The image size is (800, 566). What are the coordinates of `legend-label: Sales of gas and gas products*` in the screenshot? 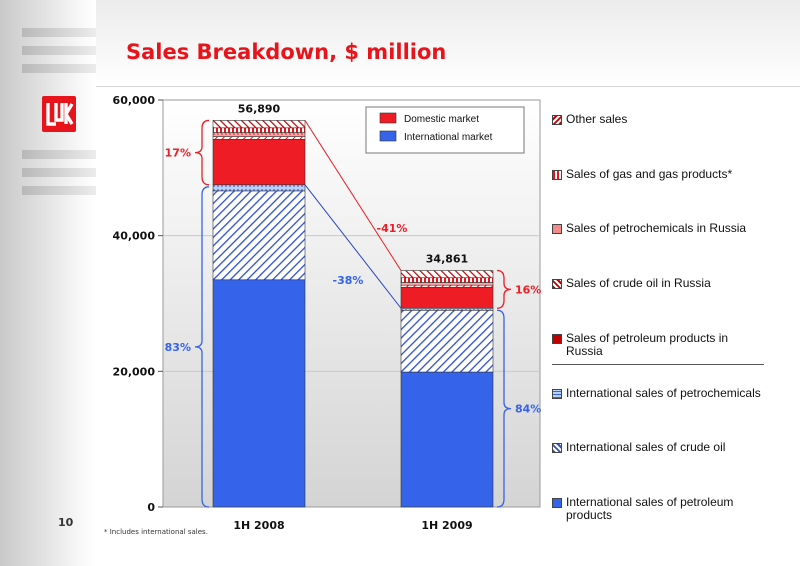 It's located at (649, 174).